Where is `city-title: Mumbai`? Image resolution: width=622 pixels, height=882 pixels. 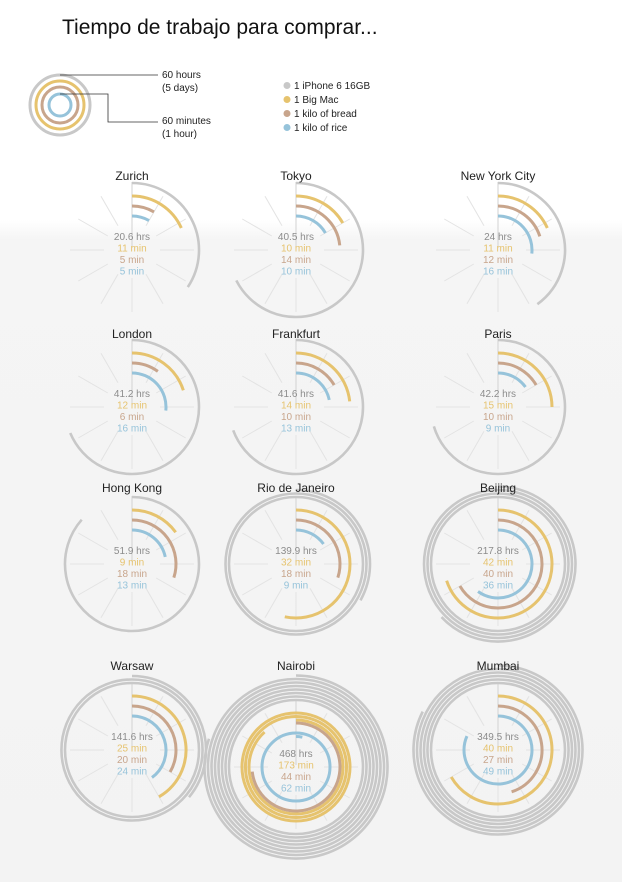 city-title: Mumbai is located at coordinates (498, 666).